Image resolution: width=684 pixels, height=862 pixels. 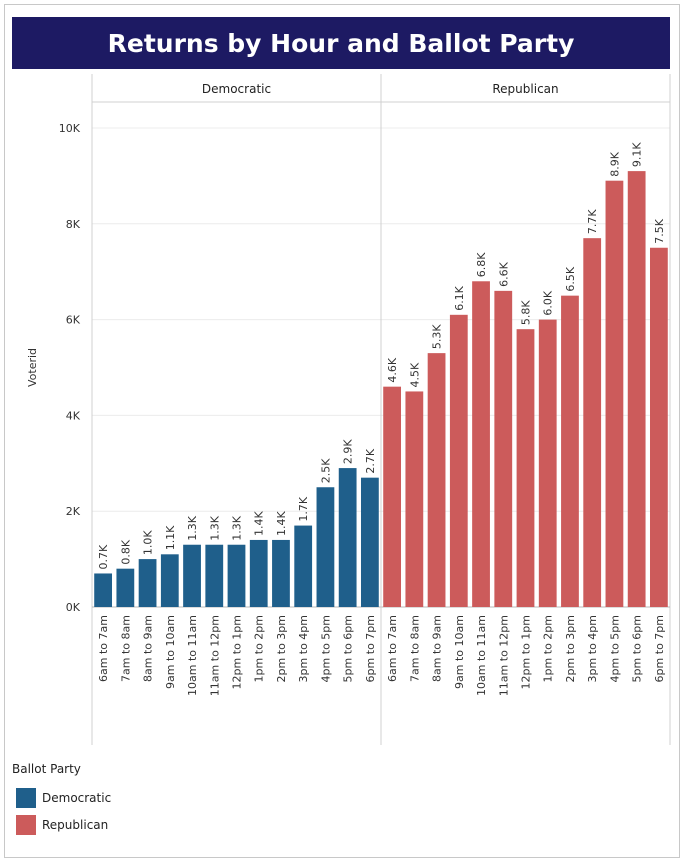 What do you see at coordinates (73, 607) in the screenshot?
I see `y-tick-label: 0K` at bounding box center [73, 607].